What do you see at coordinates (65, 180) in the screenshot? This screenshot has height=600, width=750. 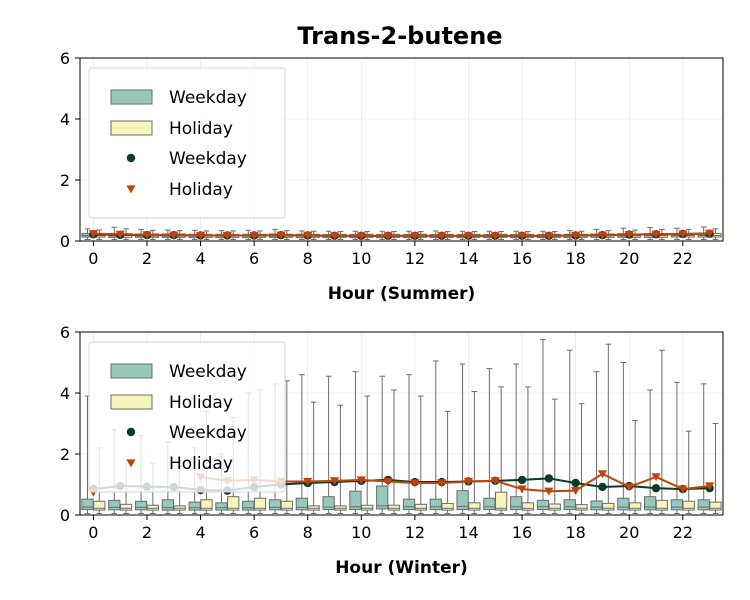 I see `y-tick-label: 2` at bounding box center [65, 180].